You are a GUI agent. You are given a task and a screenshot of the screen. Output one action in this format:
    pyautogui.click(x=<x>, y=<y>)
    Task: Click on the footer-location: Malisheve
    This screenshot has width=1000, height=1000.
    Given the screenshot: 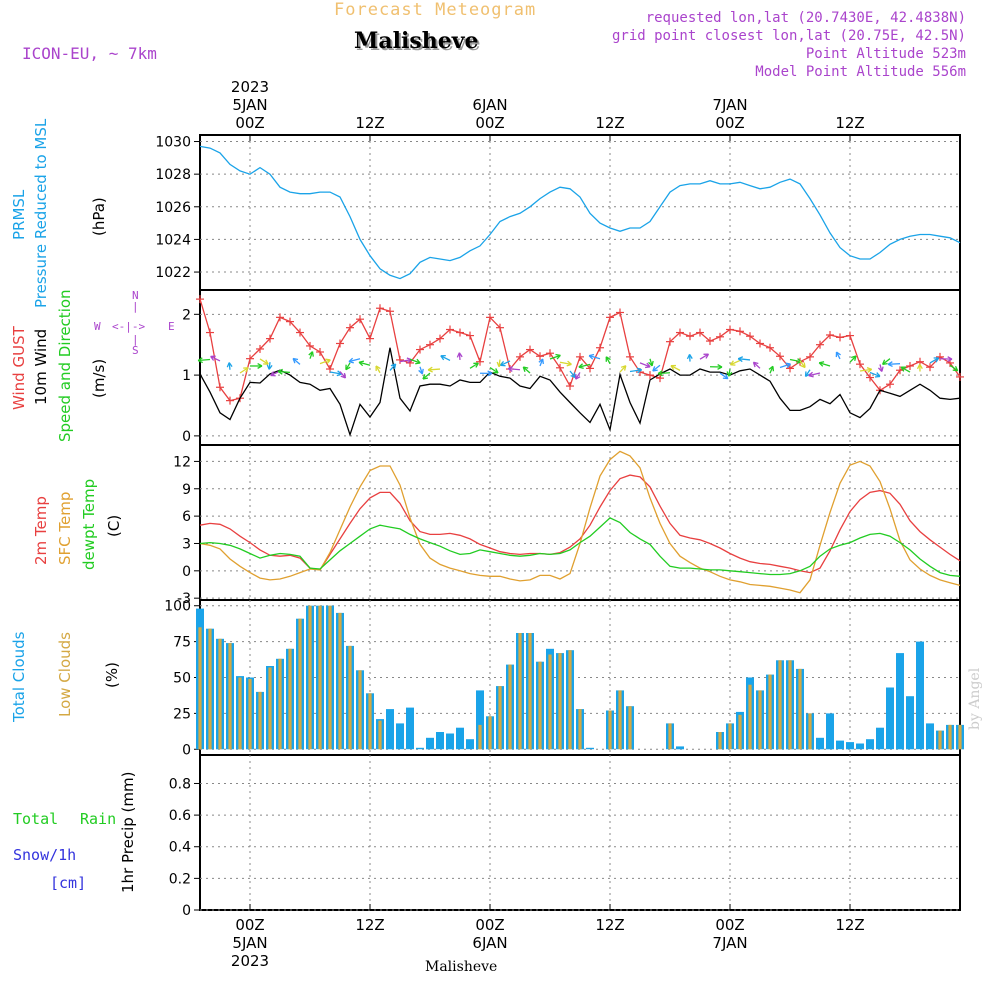 What is the action you would take?
    pyautogui.click(x=461, y=967)
    